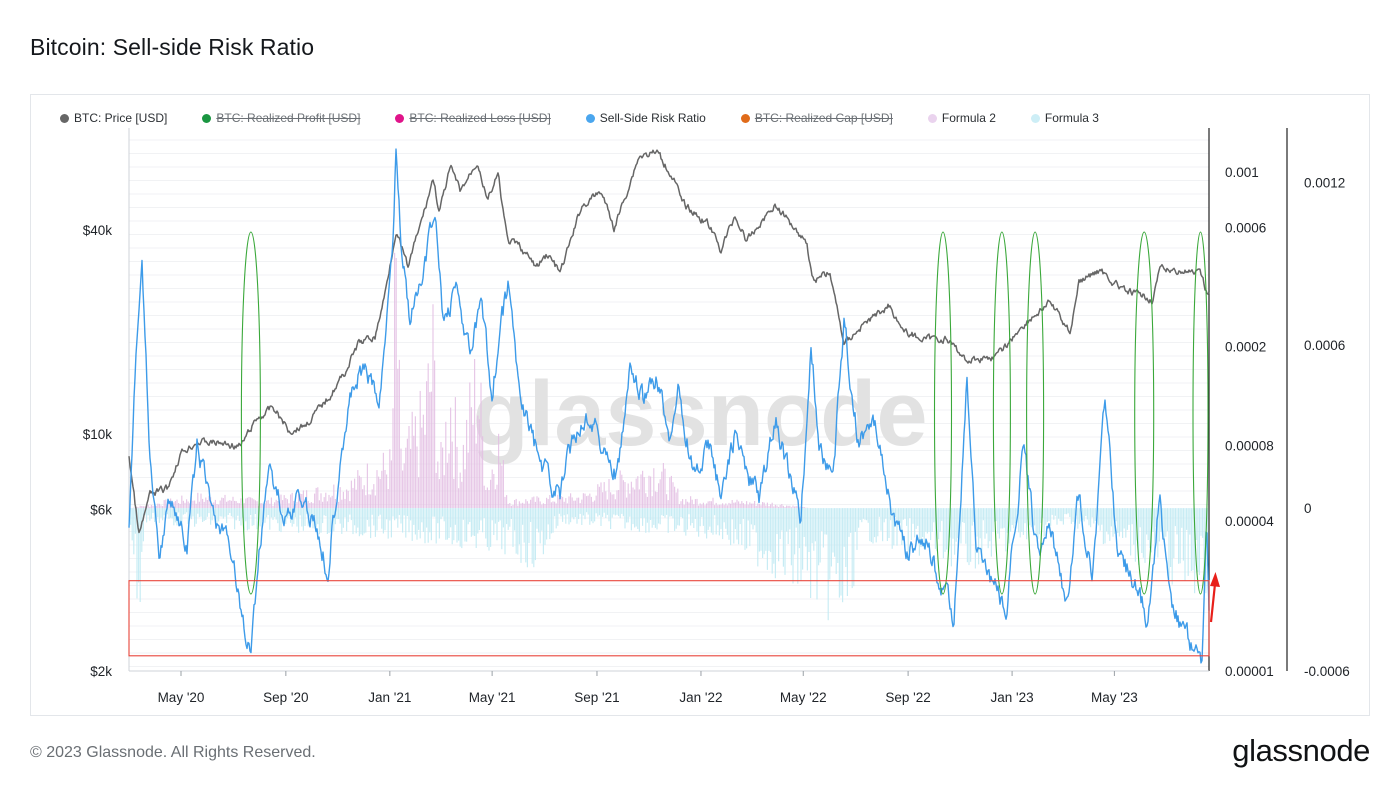 Image resolution: width=1400 pixels, height=788 pixels. I want to click on x-axis-tick: Sep '22, so click(907, 697).